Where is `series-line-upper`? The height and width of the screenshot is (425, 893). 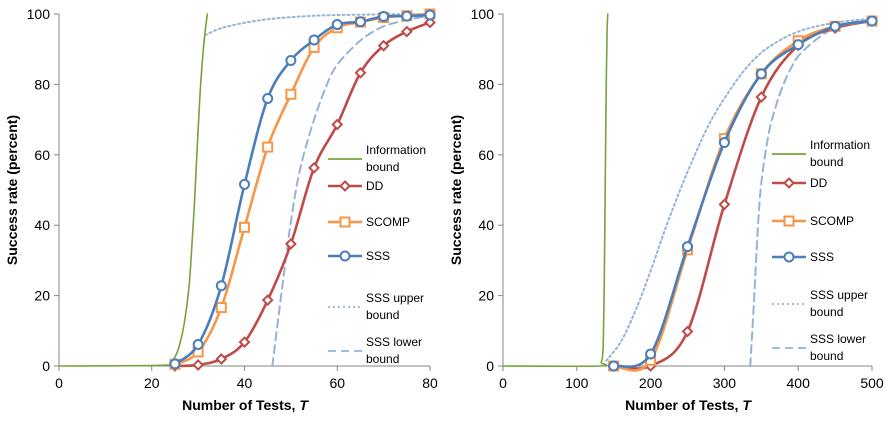
series-line-upper is located at coordinates (317, 25).